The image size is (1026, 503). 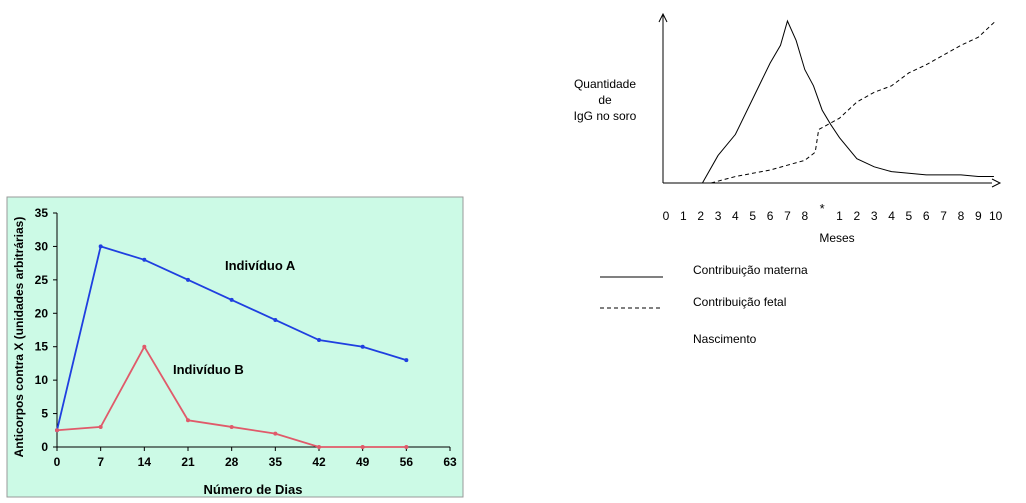 What do you see at coordinates (363, 462) in the screenshot?
I see `x-tick-label: 49` at bounding box center [363, 462].